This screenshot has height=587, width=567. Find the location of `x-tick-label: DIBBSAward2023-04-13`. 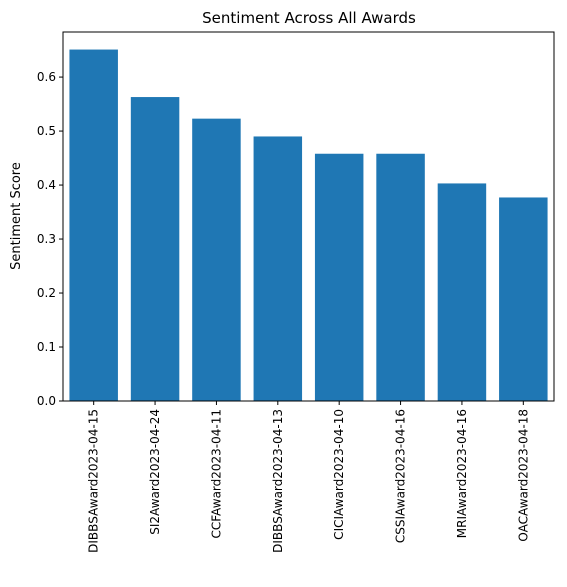

x-tick-label: DIBBSAward2023-04-13 is located at coordinates (278, 481).